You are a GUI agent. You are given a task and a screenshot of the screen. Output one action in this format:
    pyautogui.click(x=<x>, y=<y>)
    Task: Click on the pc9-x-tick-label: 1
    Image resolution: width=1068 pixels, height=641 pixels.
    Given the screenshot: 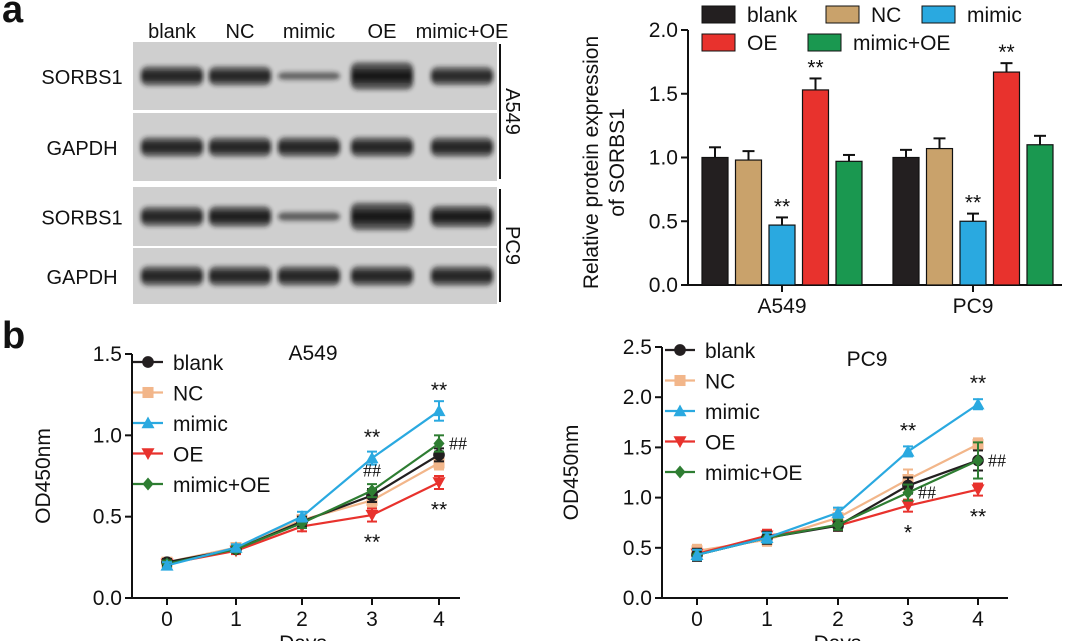 What is the action you would take?
    pyautogui.click(x=767, y=619)
    